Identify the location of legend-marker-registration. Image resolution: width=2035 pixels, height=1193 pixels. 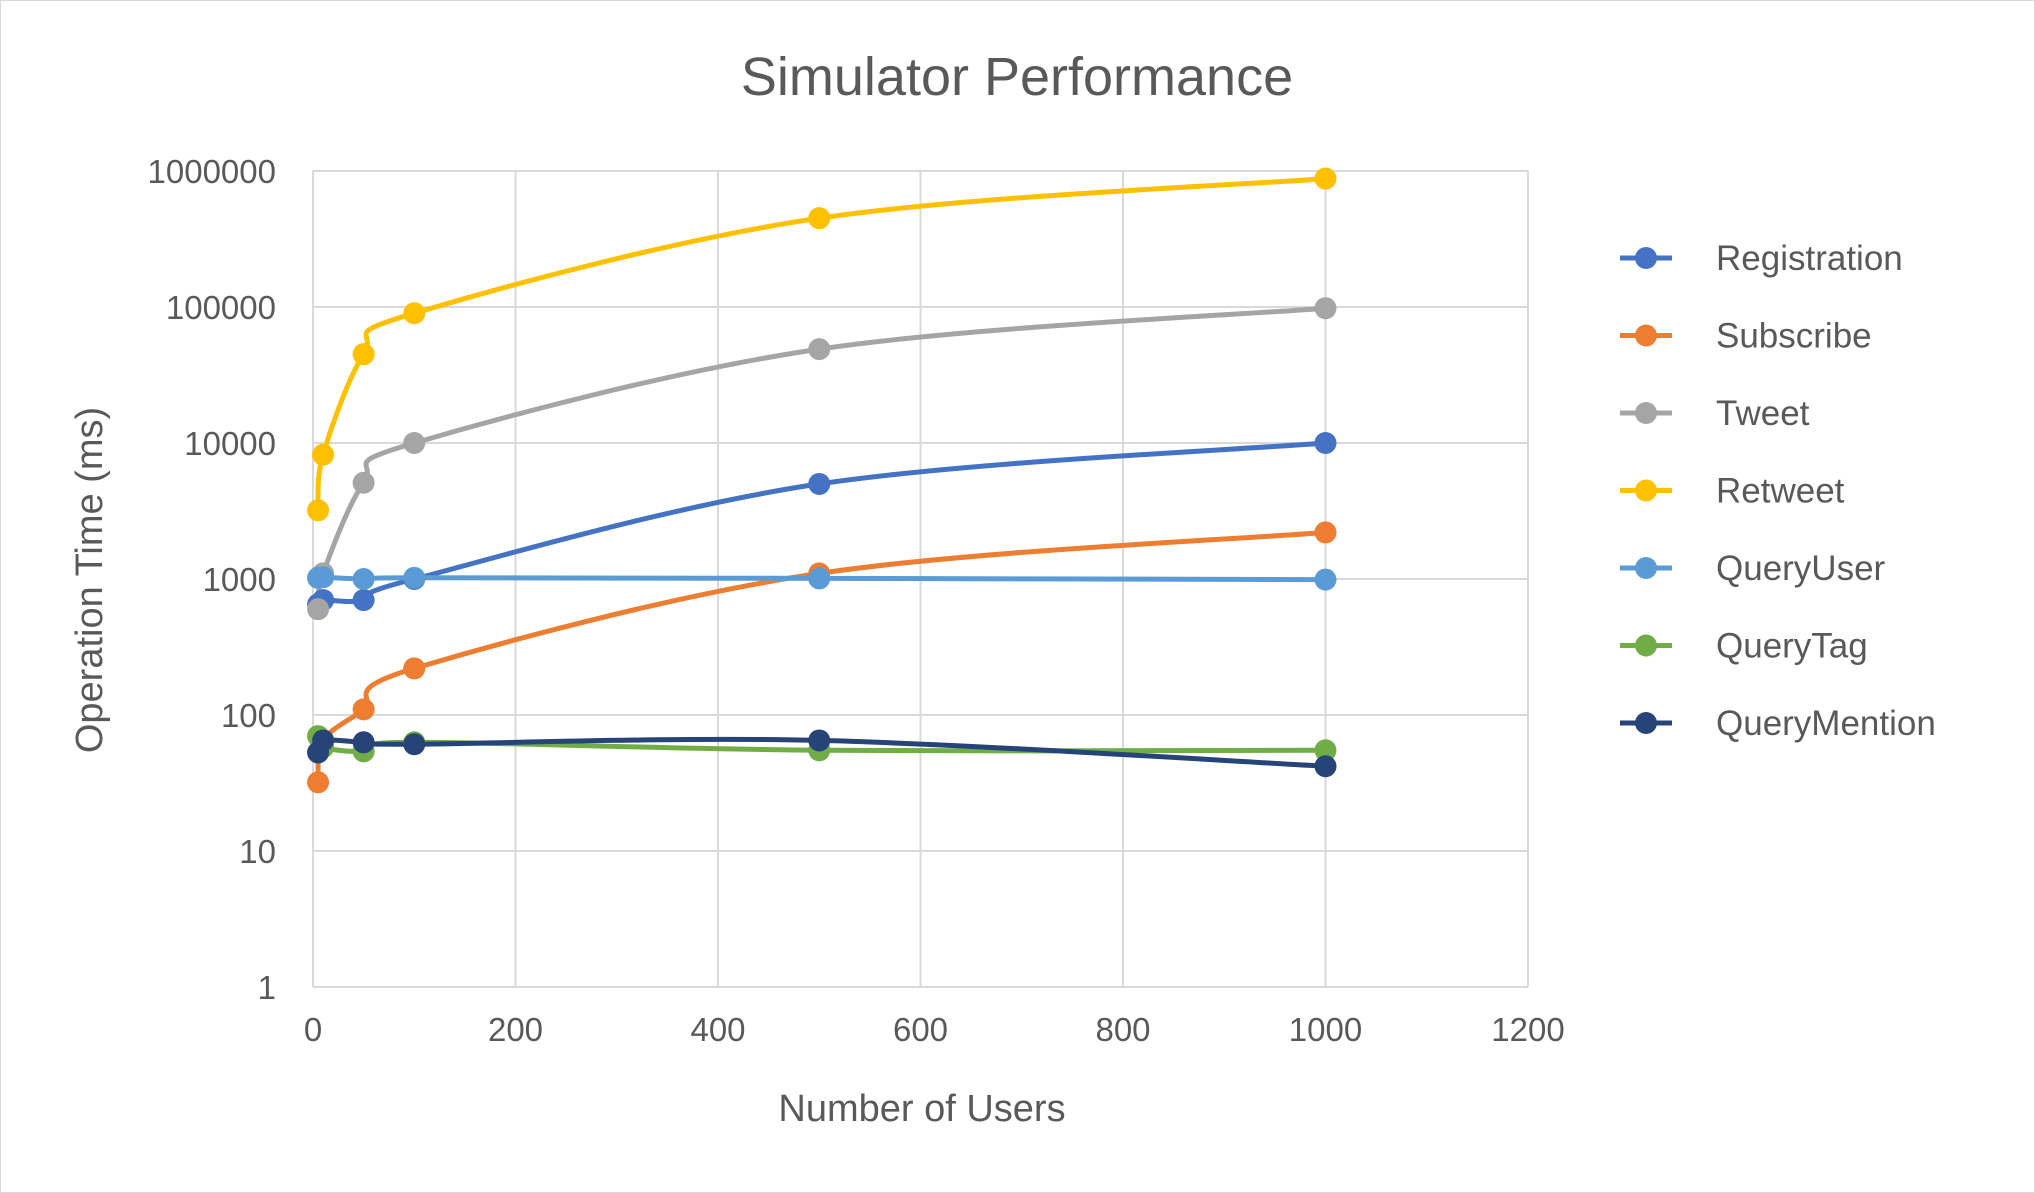
(1646, 258).